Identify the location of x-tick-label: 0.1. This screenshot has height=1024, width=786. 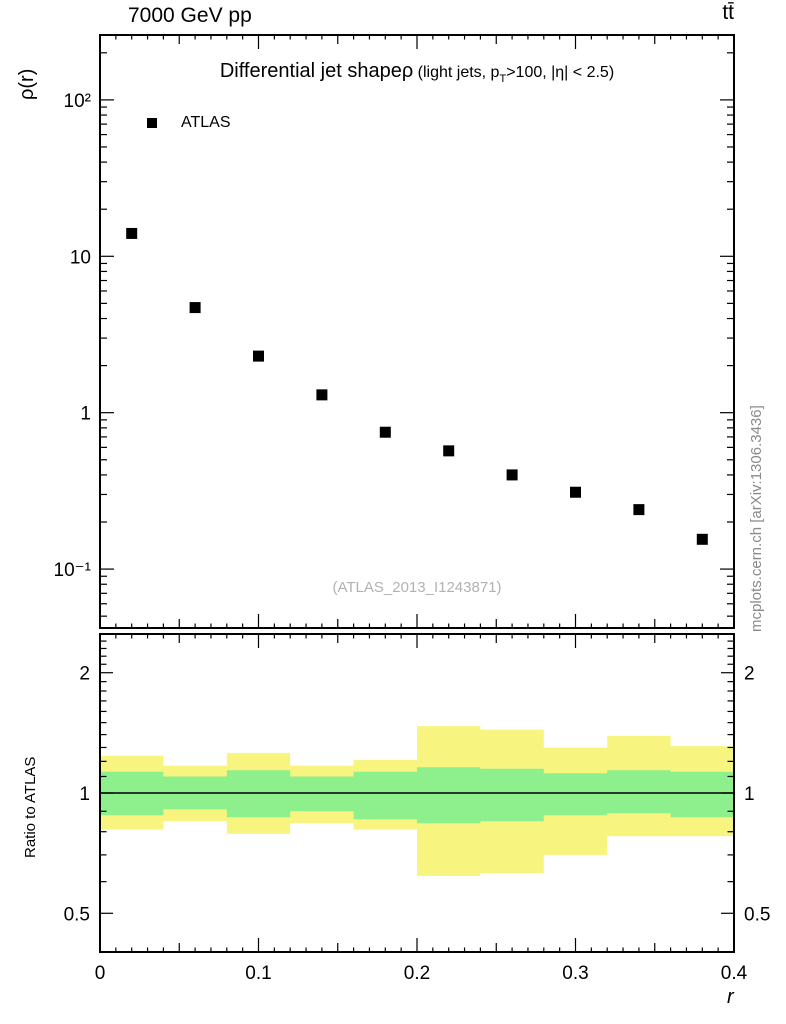
(258, 973).